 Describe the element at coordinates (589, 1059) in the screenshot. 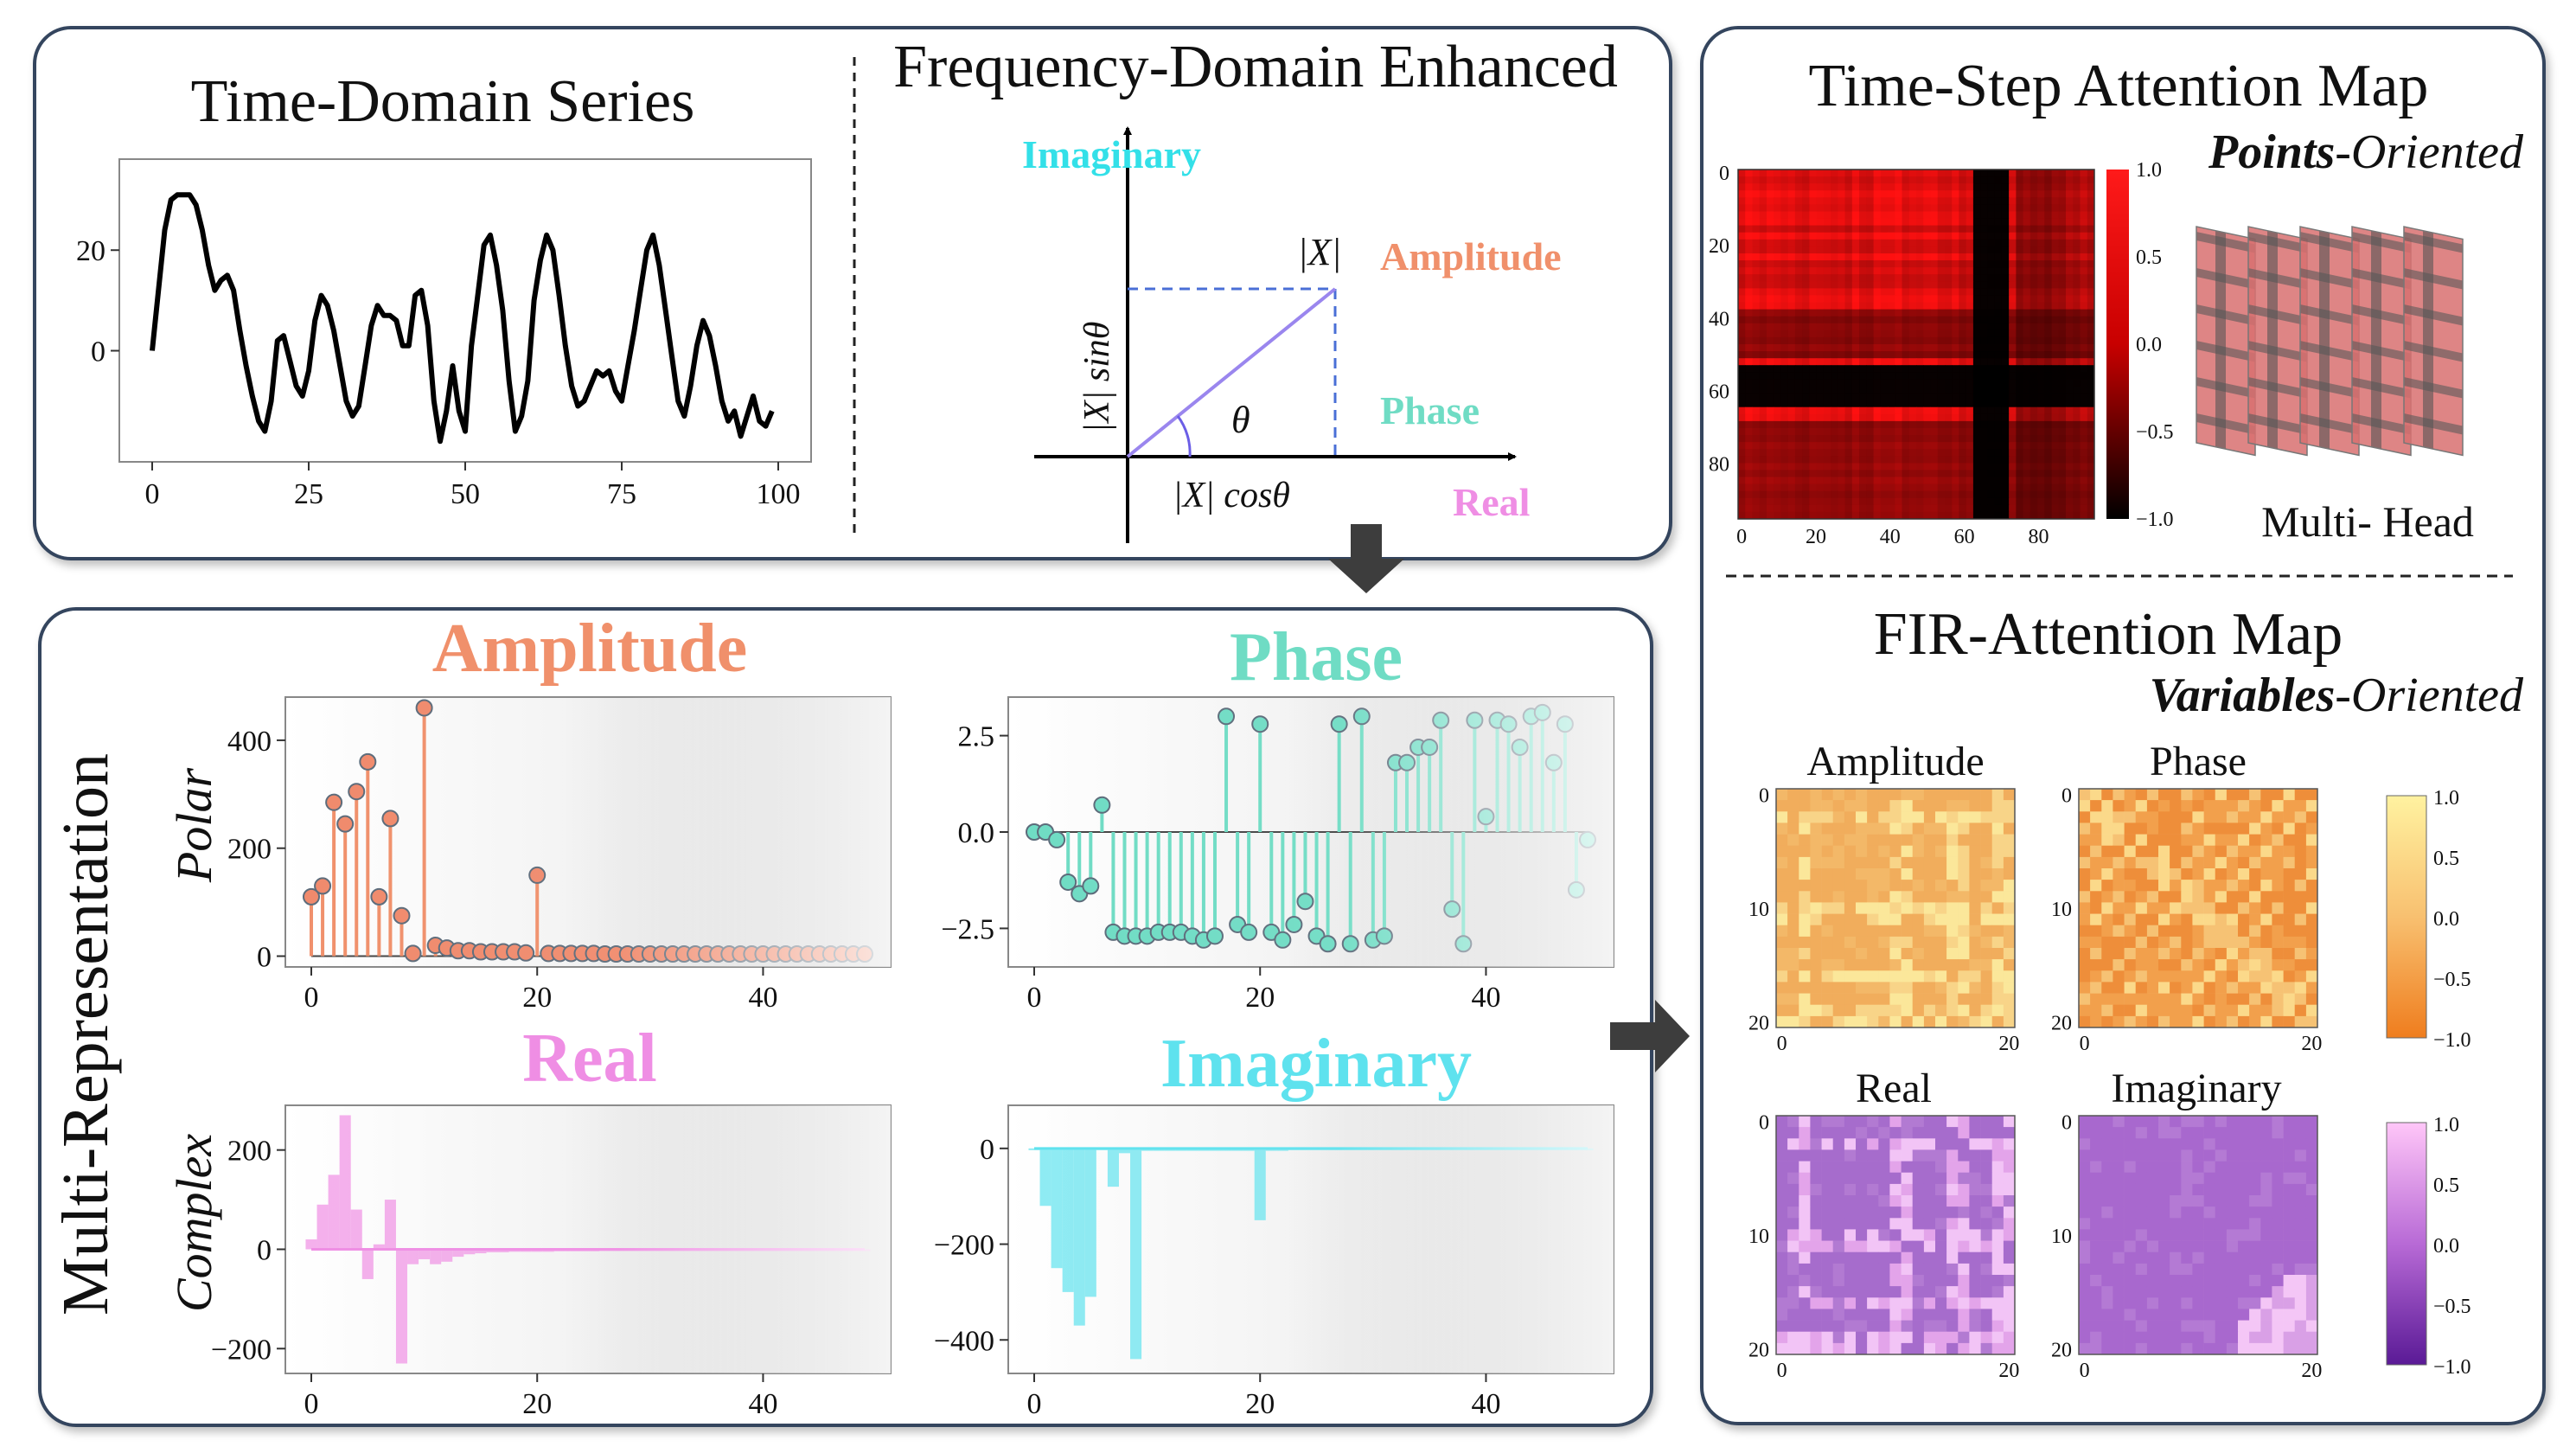

I see `real-plot-title: Real` at that location.